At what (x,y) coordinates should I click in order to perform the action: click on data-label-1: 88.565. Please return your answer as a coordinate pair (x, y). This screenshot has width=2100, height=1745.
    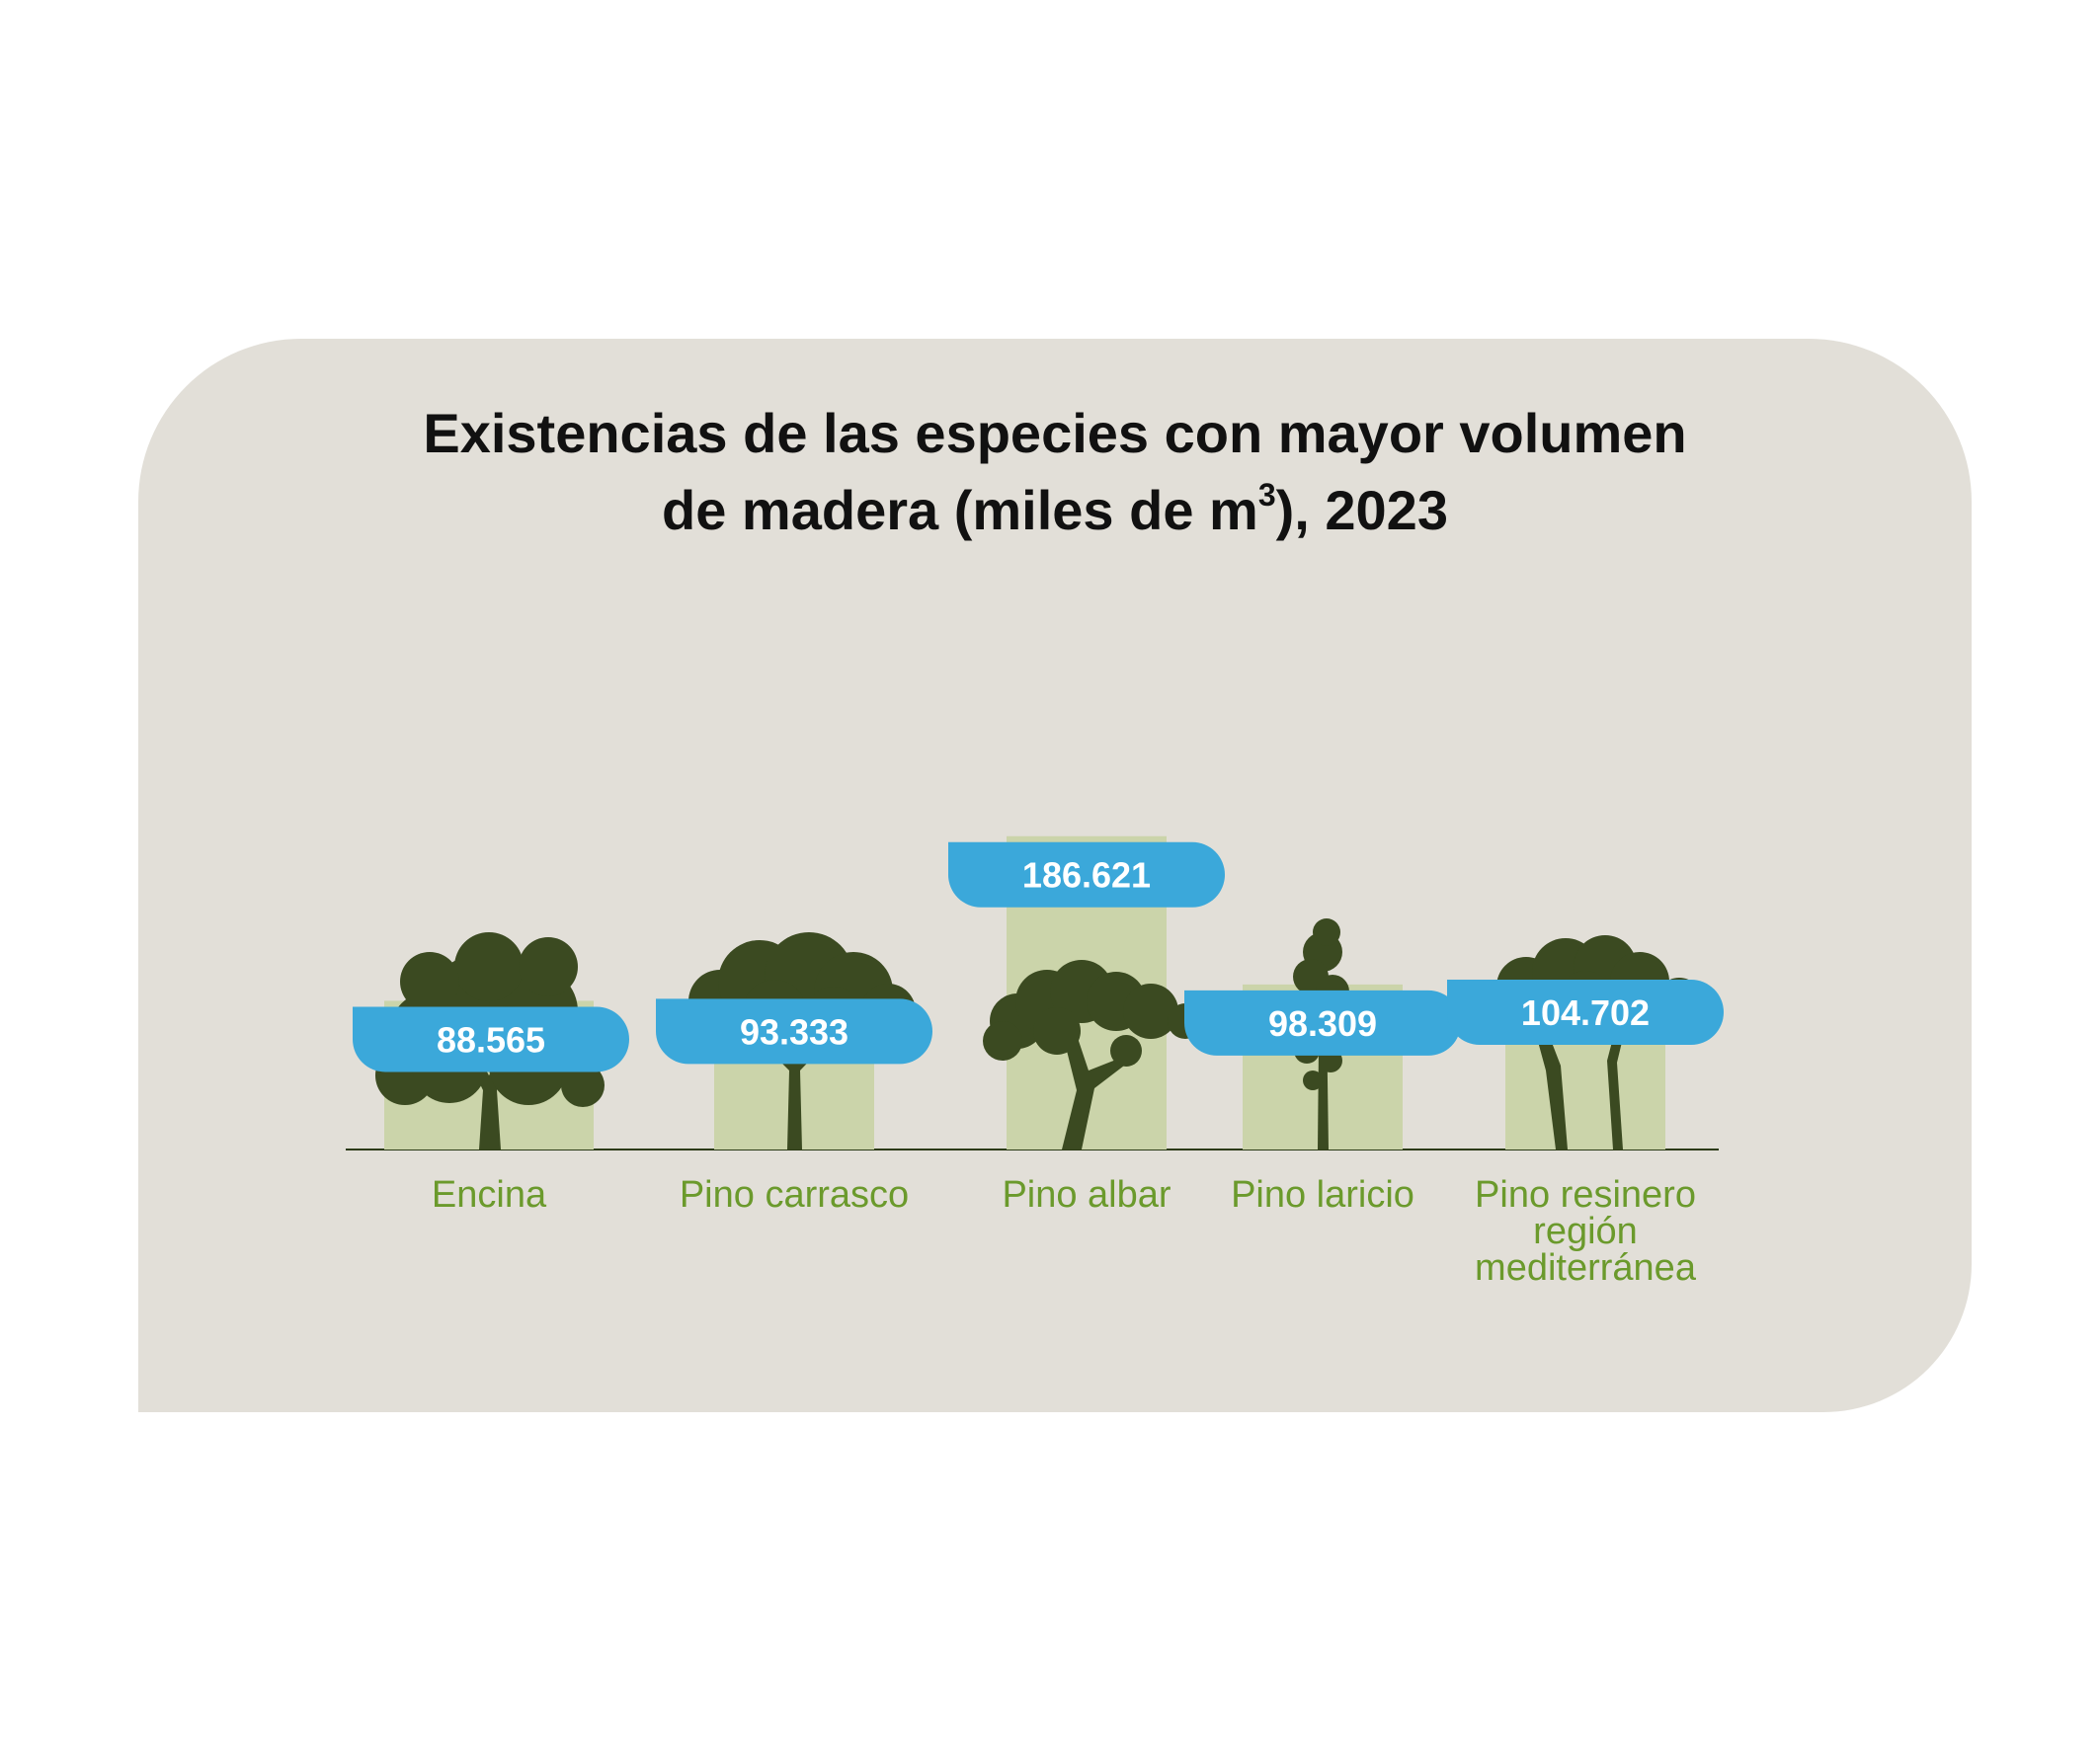
    Looking at the image, I should click on (491, 1039).